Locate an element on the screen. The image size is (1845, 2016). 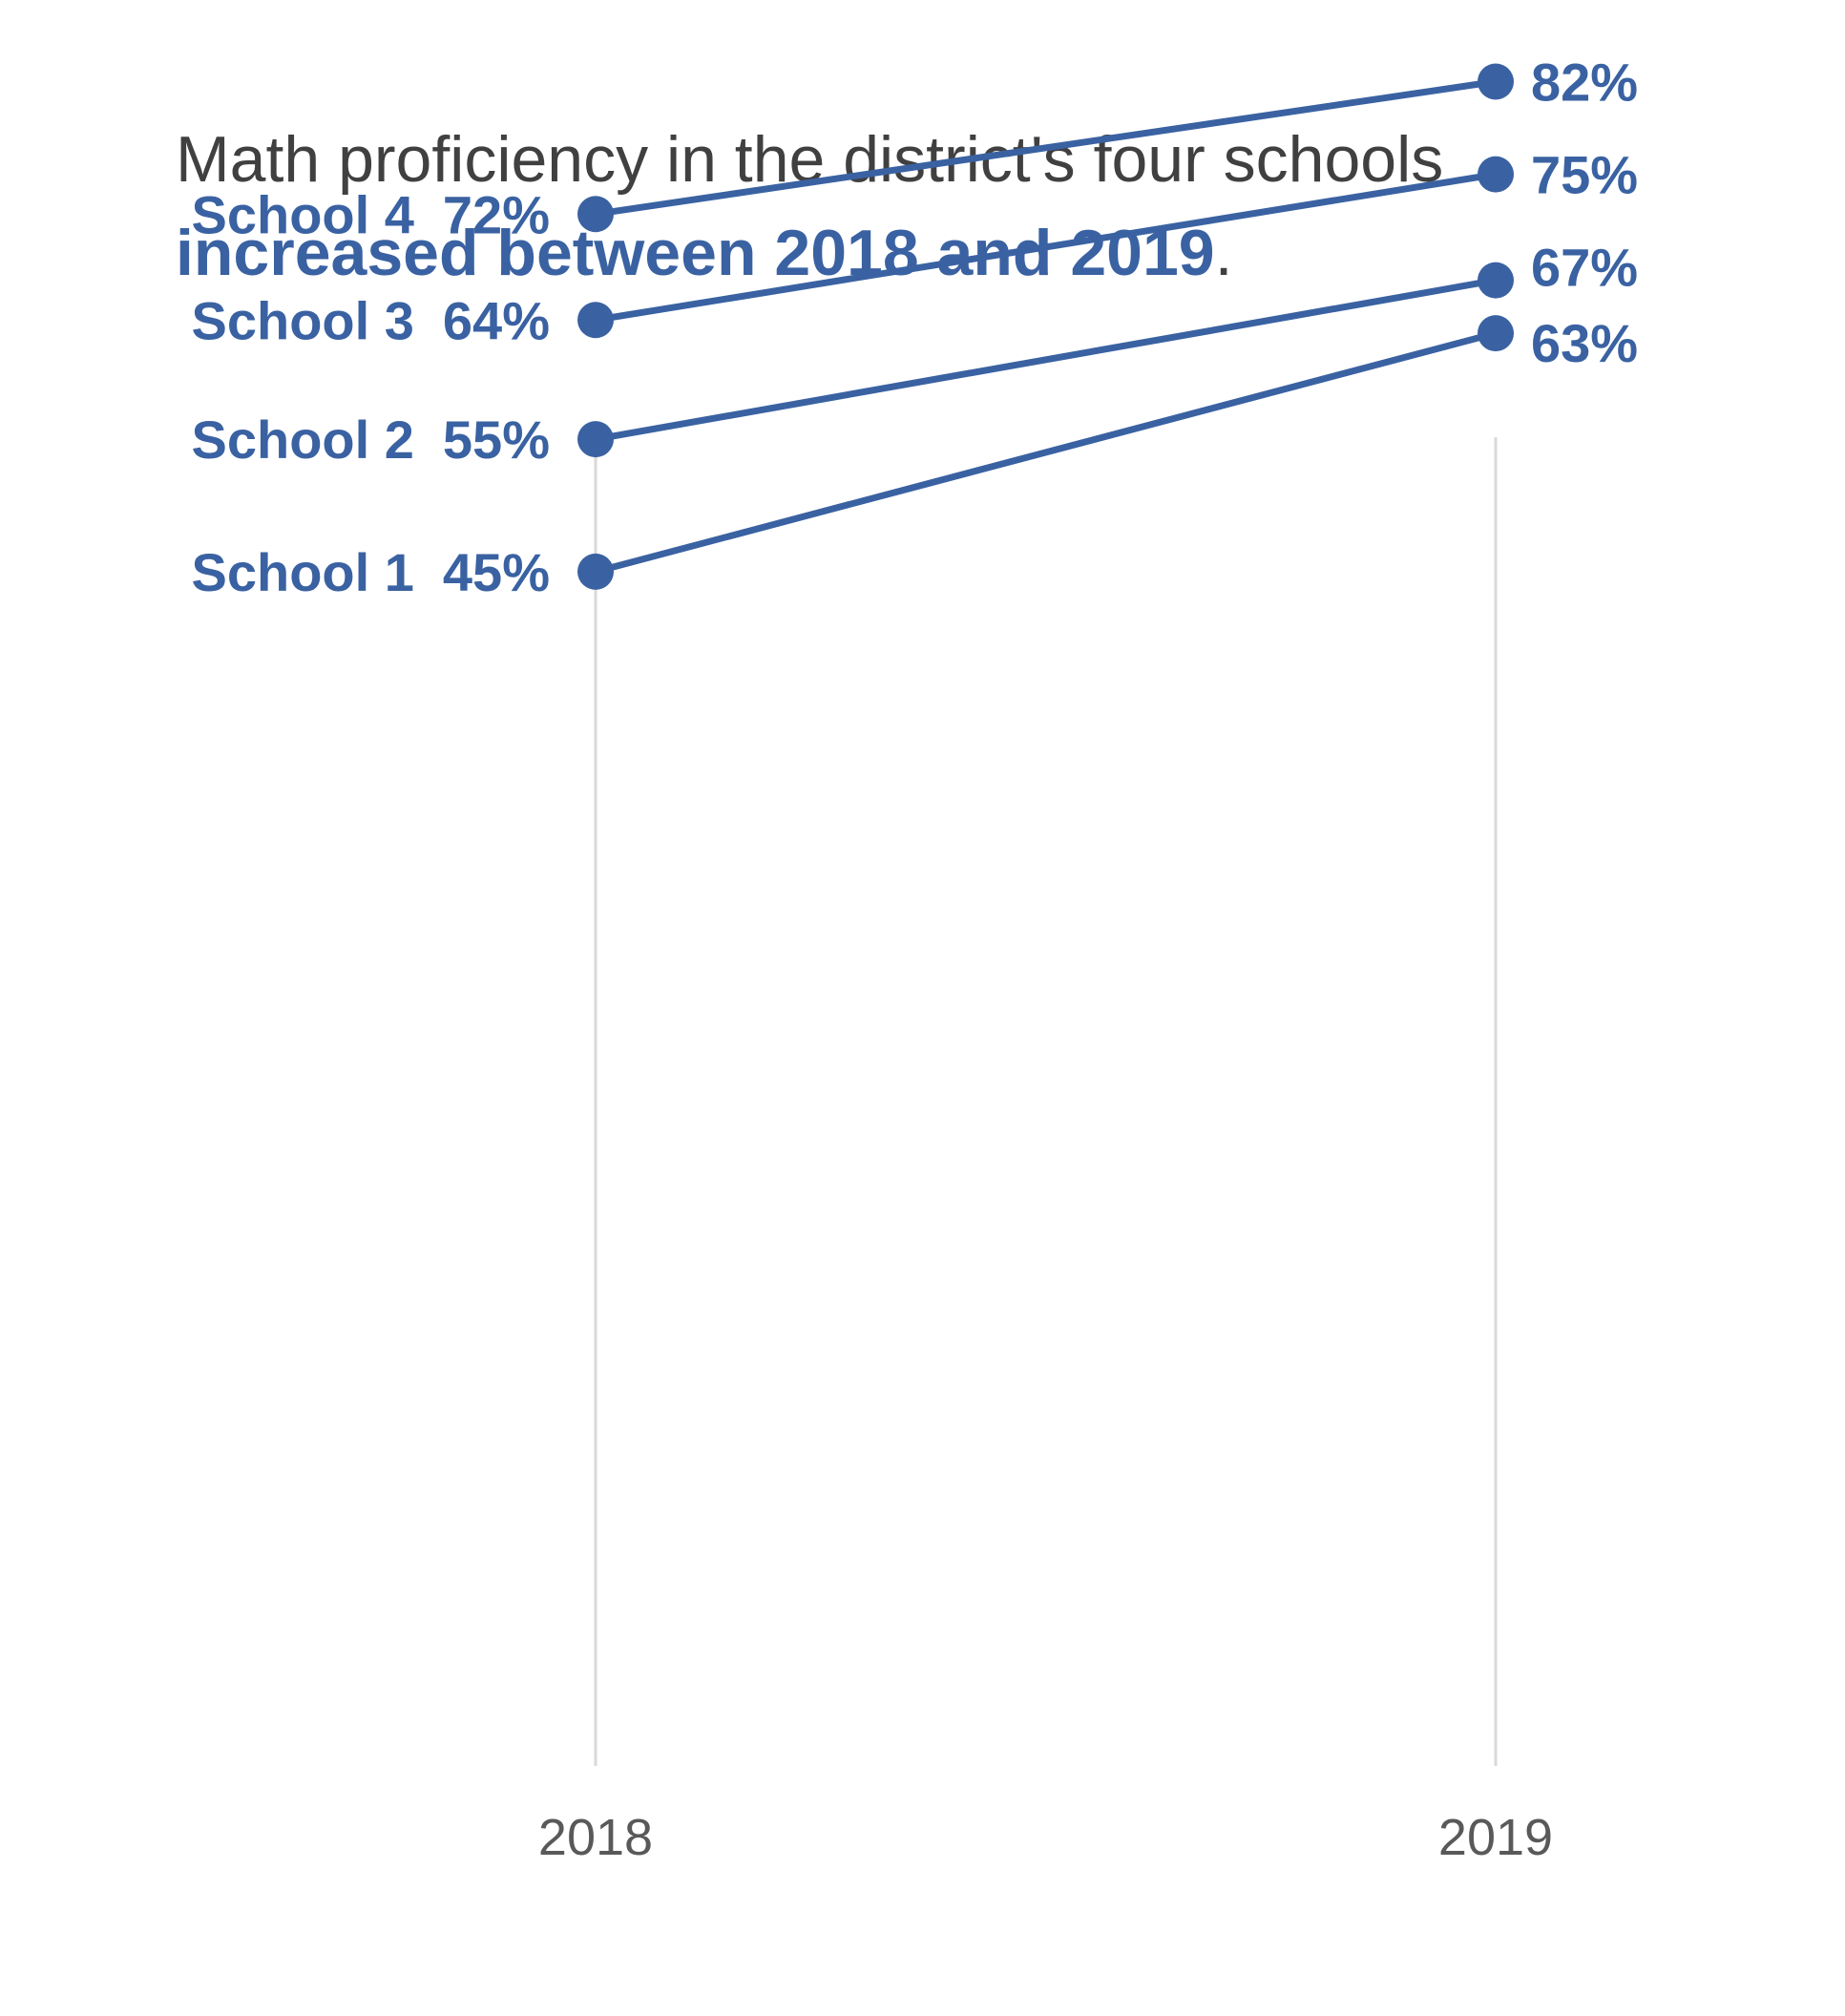
label-school-2-2018: School 2 55% is located at coordinates (371, 440).